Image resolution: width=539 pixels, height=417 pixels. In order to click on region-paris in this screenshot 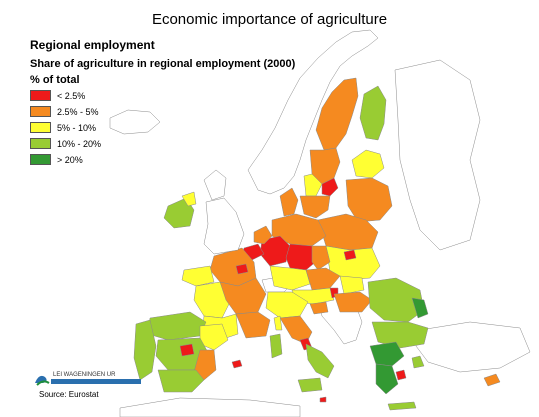, I will do `click(242, 269)`.